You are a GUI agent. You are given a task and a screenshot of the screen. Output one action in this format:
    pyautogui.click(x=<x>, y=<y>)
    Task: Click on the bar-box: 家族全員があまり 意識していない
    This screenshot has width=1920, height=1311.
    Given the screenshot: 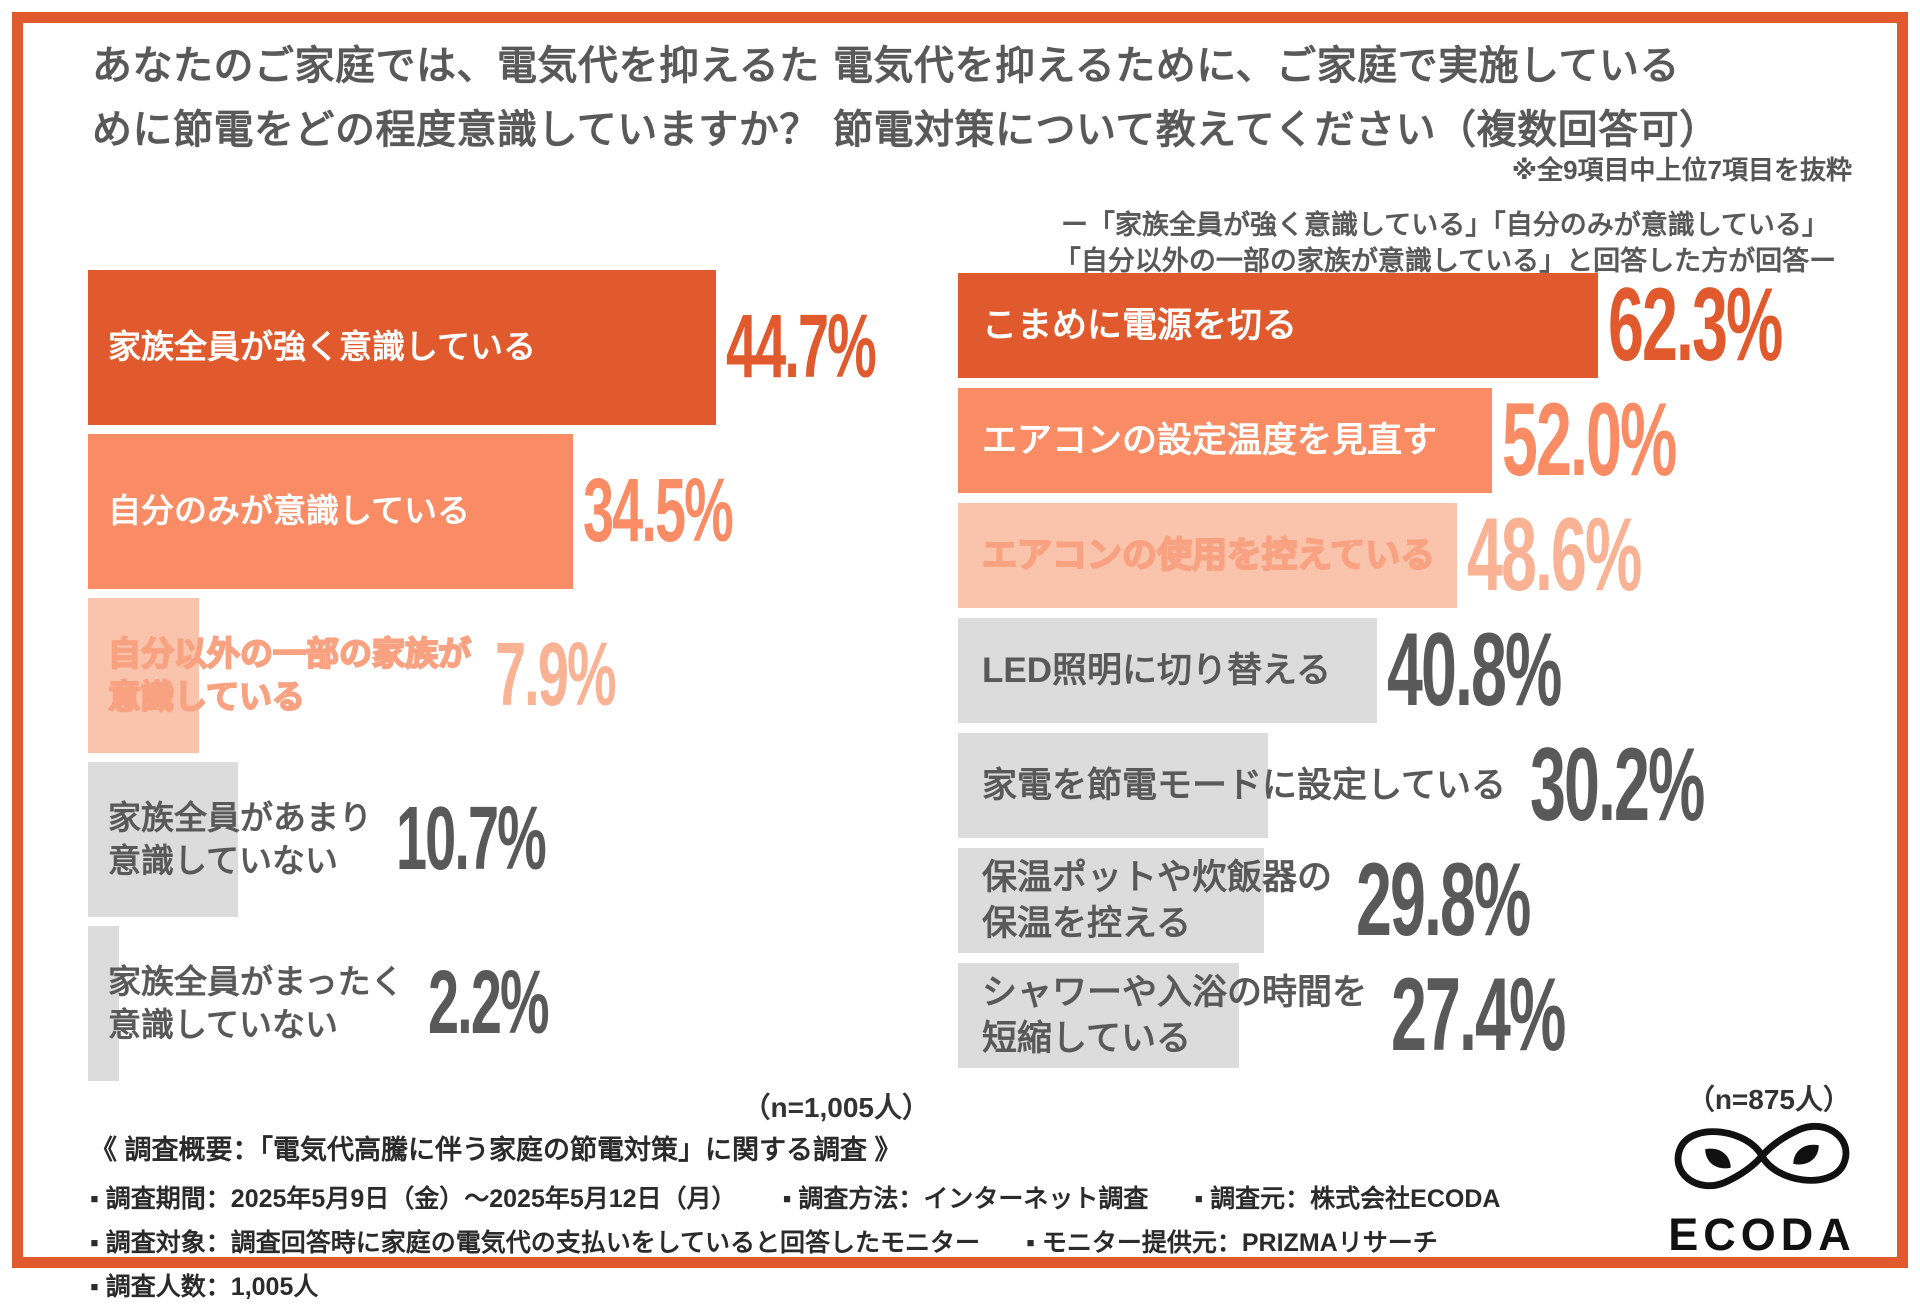 What is the action you would take?
    pyautogui.click(x=237, y=839)
    